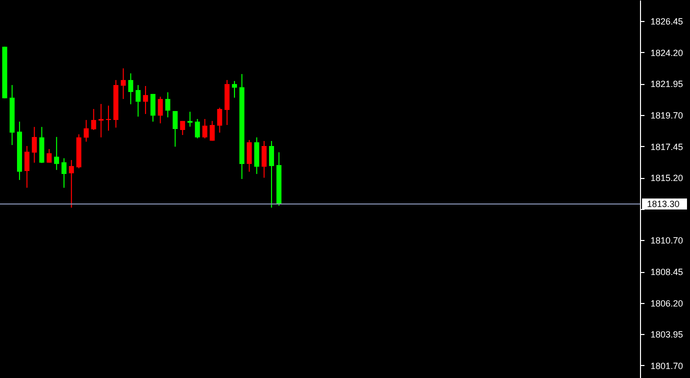  I want to click on y-tick-label: 1806.20, so click(667, 303).